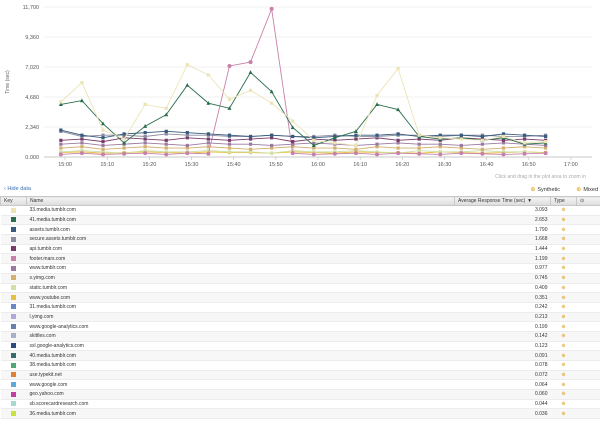  I want to click on mixed-legend: ⊕ Mixed, so click(587, 189).